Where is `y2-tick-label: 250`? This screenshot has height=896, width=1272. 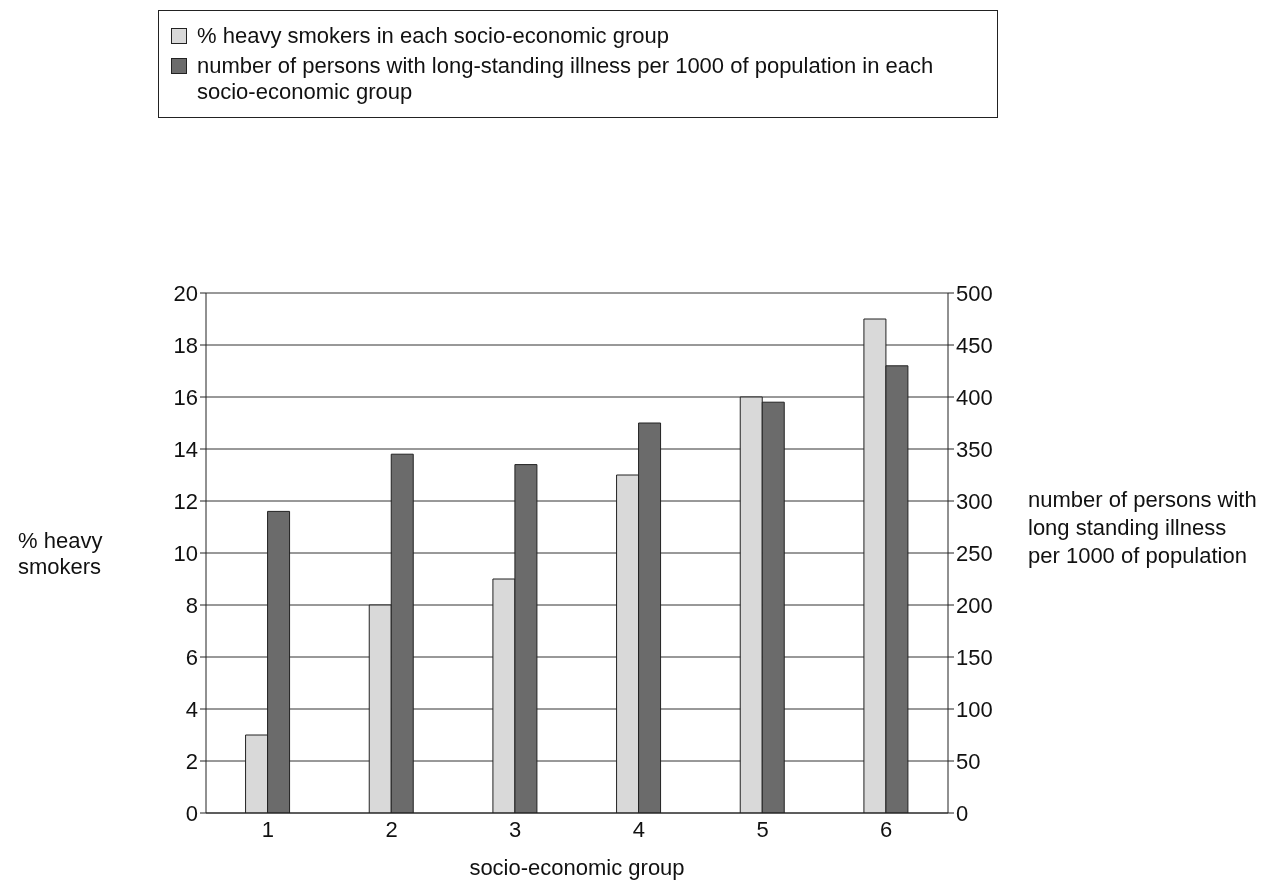 y2-tick-label: 250 is located at coordinates (974, 553).